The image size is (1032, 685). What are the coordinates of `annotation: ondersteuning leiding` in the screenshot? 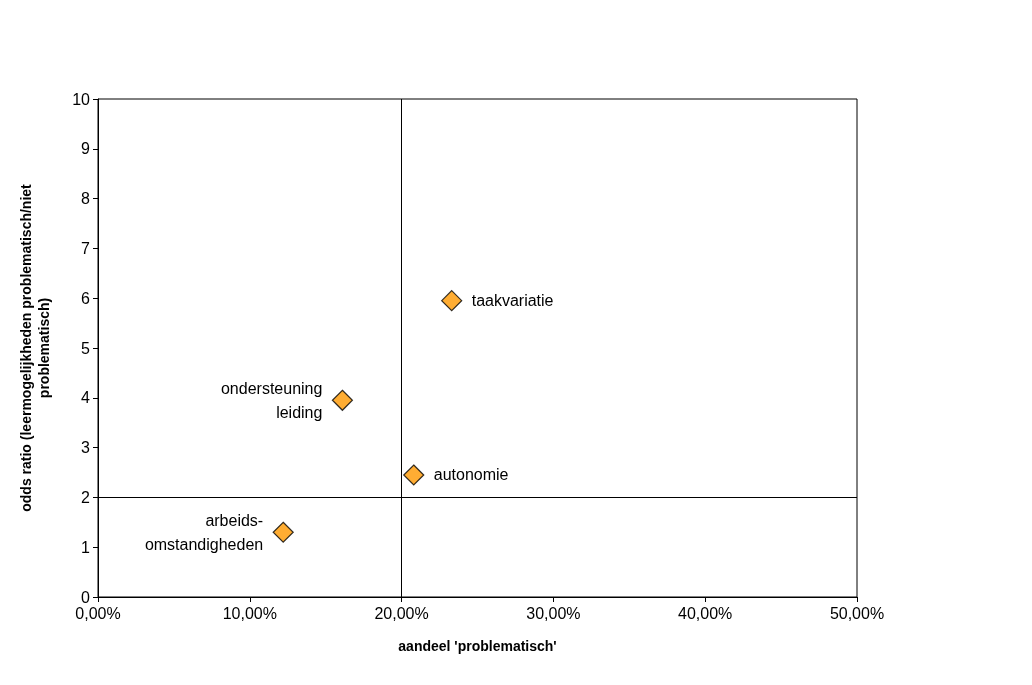 It's located at (271, 400).